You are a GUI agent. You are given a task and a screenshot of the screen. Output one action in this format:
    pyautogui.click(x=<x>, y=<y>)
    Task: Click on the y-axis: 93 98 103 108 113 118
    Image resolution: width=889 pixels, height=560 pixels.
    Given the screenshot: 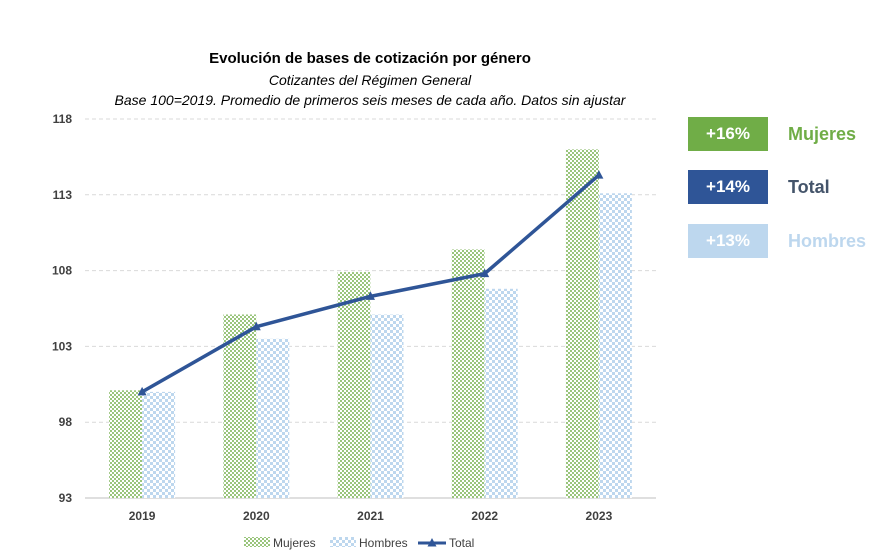 What is the action you would take?
    pyautogui.click(x=62, y=308)
    